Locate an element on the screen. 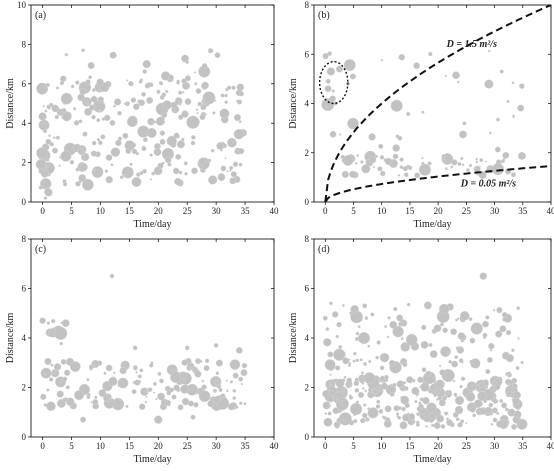 Image resolution: width=554 pixels, height=471 pixels. x-tick-label: 40 is located at coordinates (275, 446).